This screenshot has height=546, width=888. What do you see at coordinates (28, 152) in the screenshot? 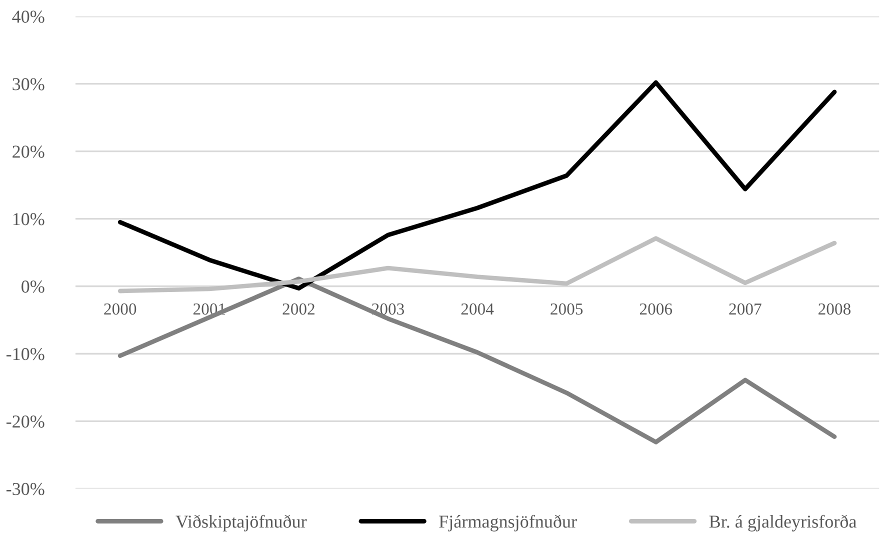
I see `y-tick-label: 20%` at bounding box center [28, 152].